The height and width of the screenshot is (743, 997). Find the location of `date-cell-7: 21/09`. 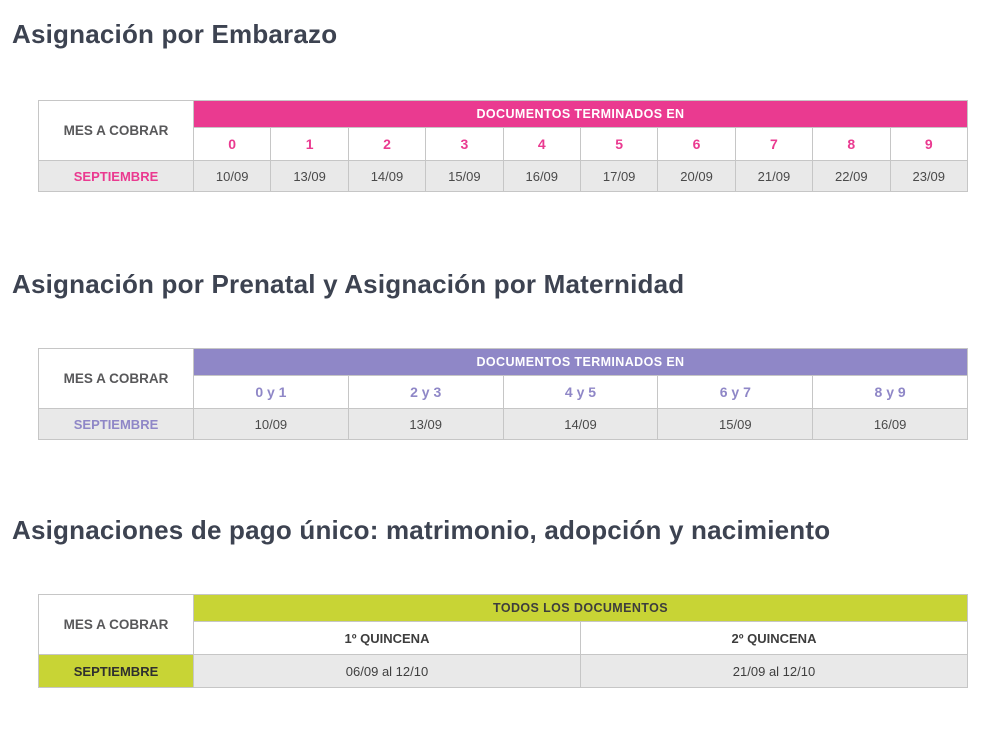

date-cell-7: 21/09 is located at coordinates (774, 176).